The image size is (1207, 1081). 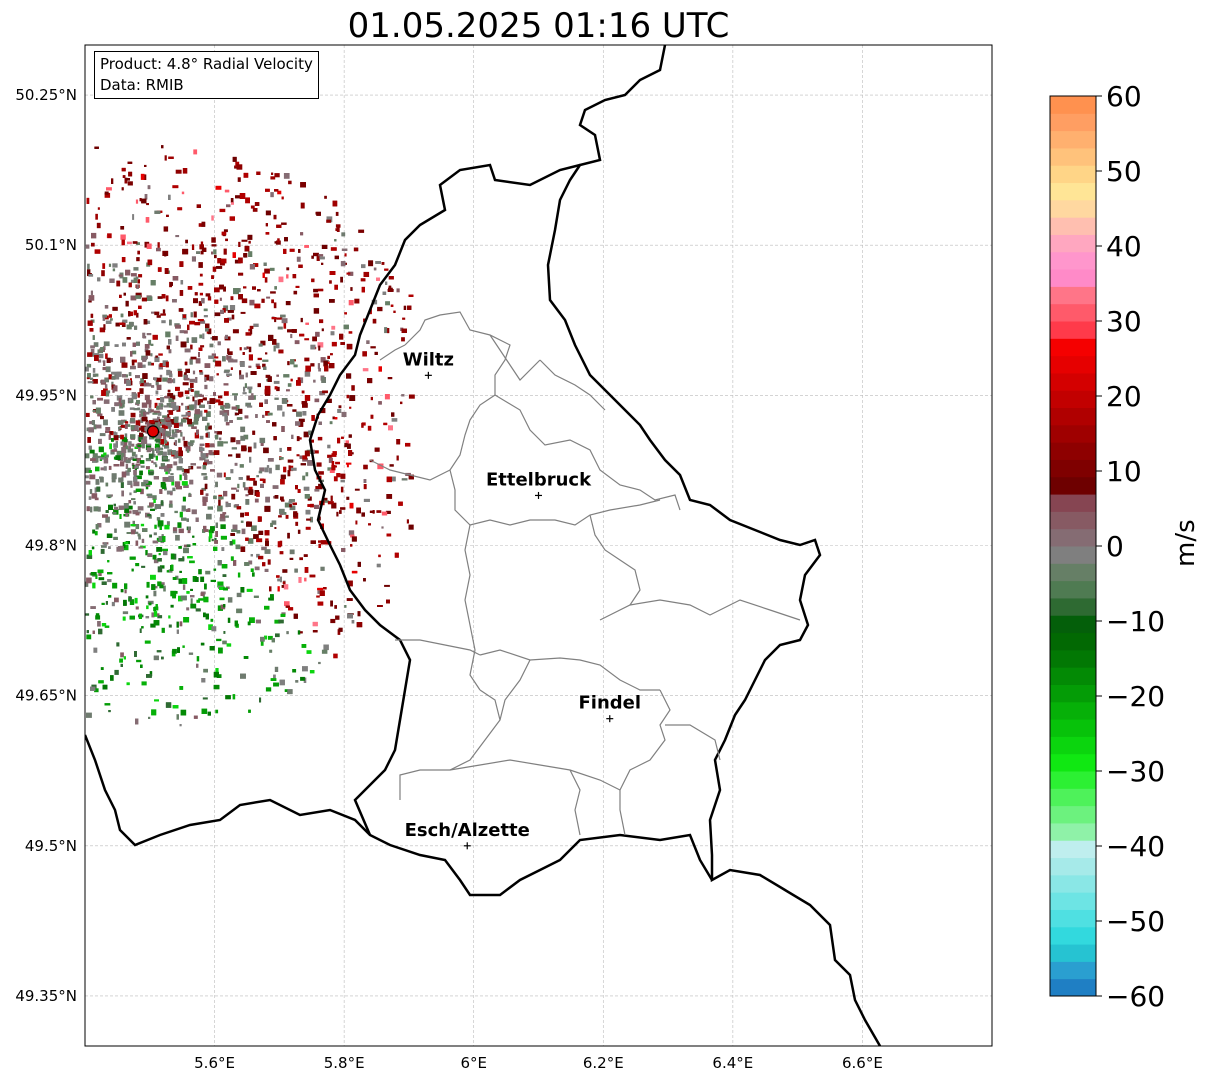 I want to click on colorbar-segment, so click(x=1073, y=589).